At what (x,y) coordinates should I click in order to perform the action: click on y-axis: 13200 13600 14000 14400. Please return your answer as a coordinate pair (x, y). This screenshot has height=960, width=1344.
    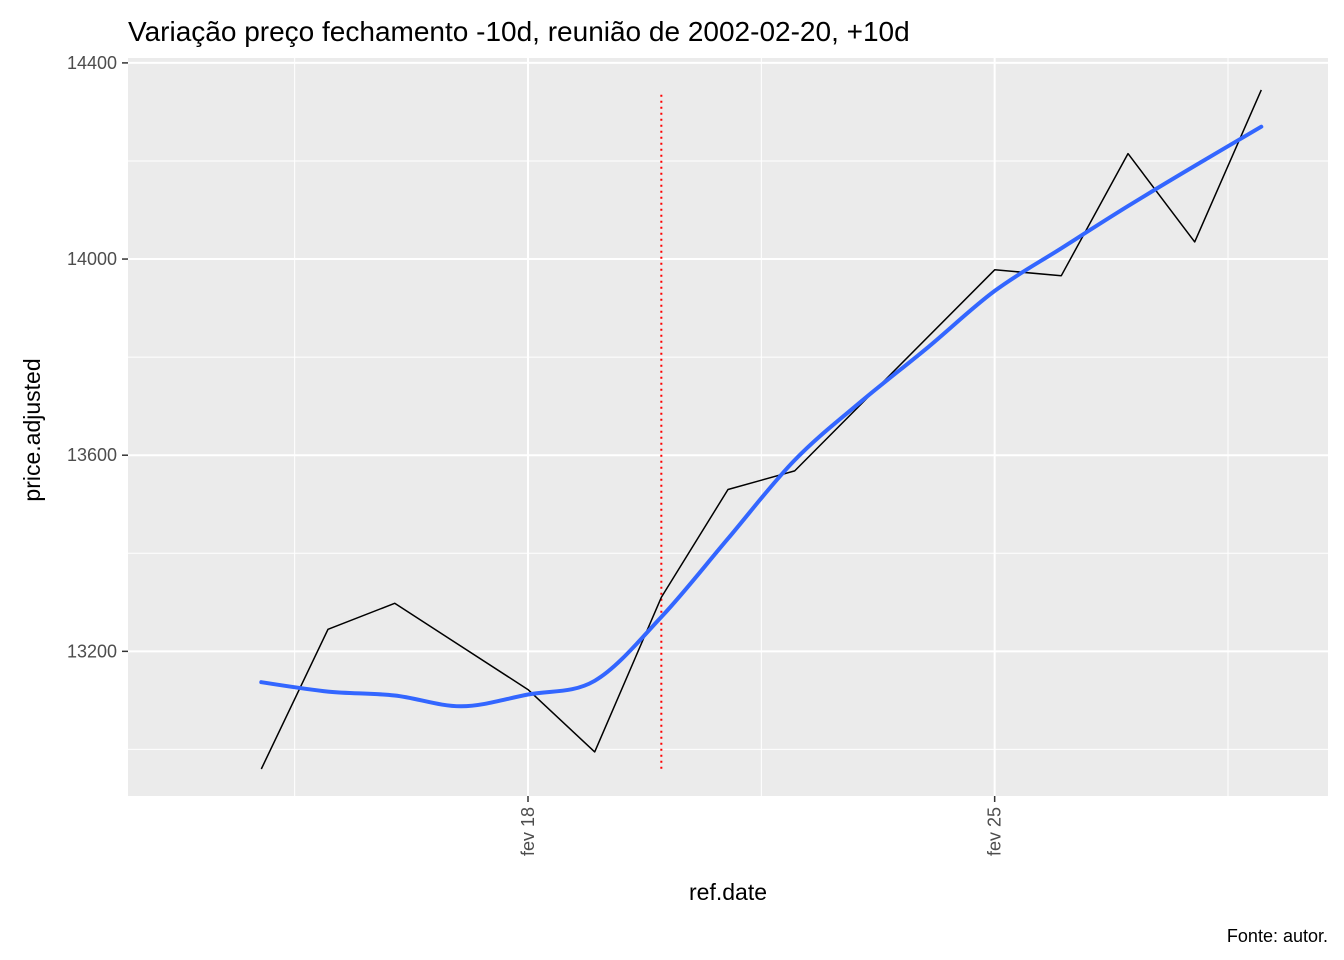
    Looking at the image, I should click on (97, 357).